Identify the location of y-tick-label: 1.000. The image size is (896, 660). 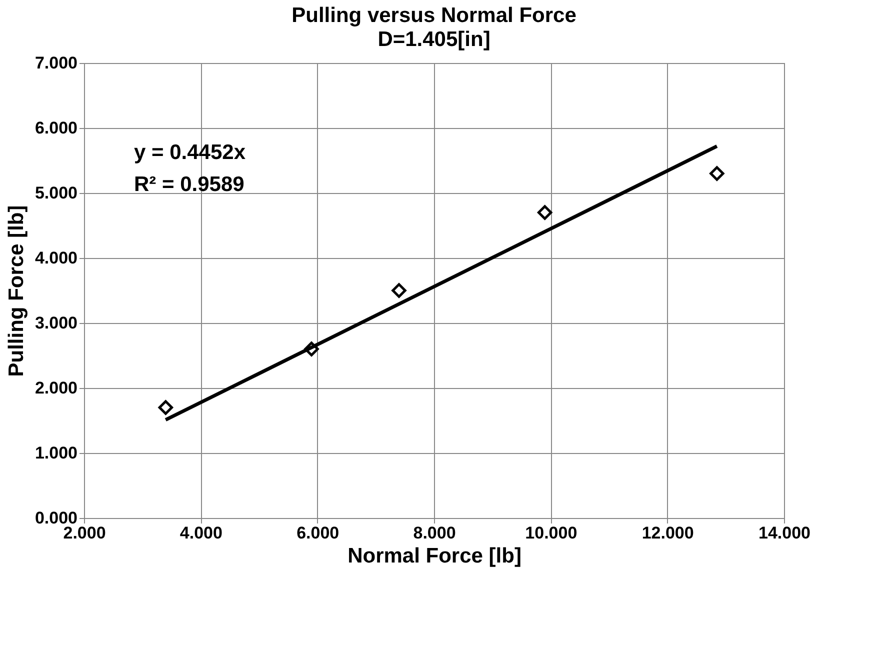
(56, 453).